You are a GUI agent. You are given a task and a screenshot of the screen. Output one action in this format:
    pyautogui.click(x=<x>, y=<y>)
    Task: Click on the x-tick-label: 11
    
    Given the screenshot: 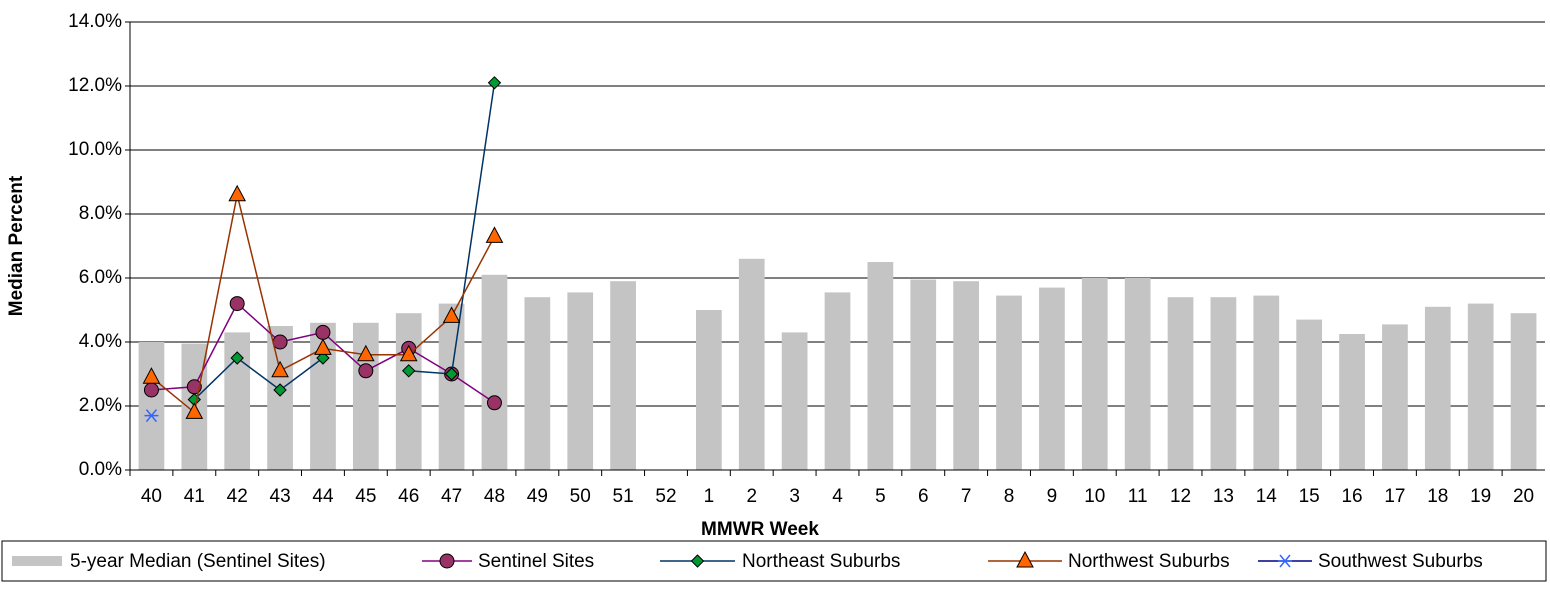 What is the action you would take?
    pyautogui.click(x=1138, y=496)
    